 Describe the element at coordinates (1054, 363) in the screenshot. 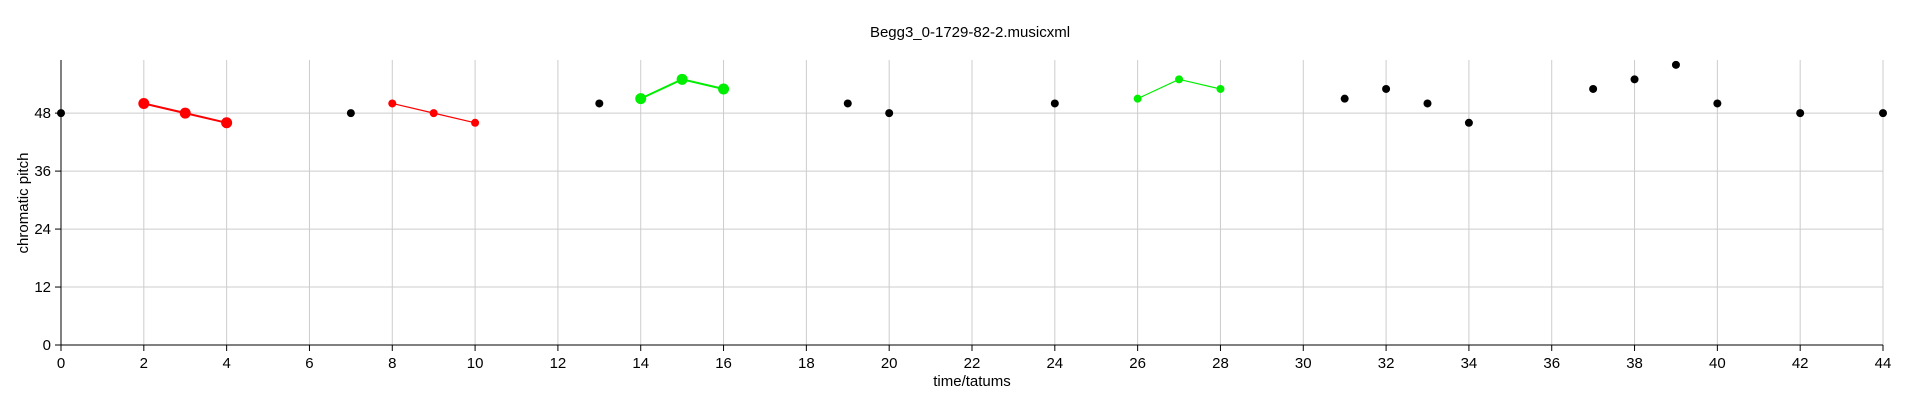

I see `x-tick-label: 24` at that location.